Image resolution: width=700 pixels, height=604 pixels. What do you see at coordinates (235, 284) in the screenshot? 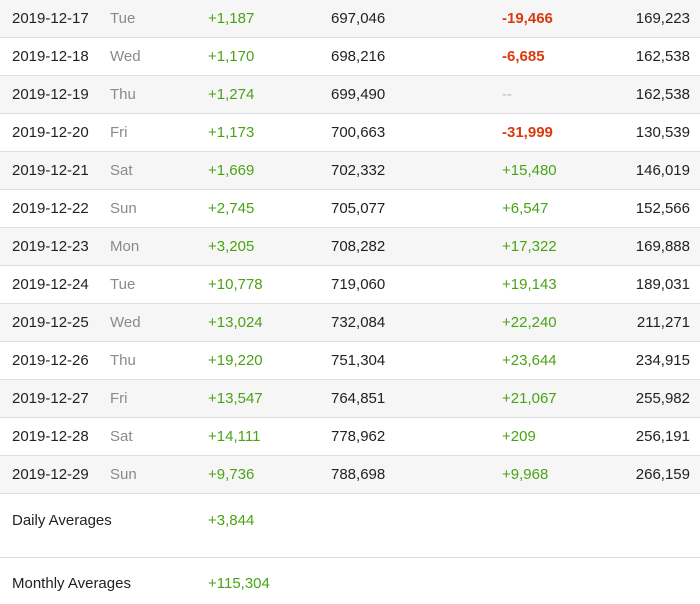
I see `gain-cell: +10,778` at bounding box center [235, 284].